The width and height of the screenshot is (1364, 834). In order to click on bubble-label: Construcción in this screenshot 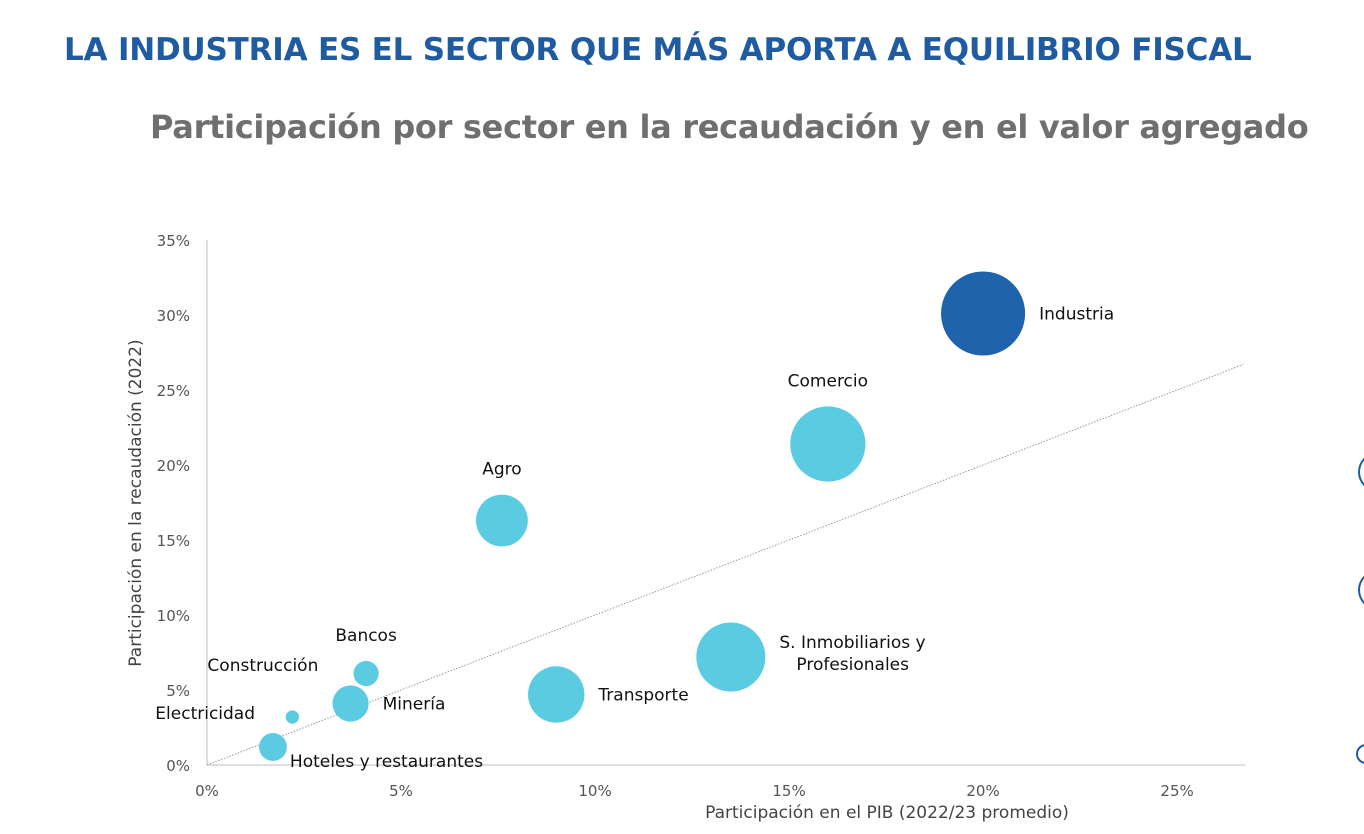, I will do `click(262, 666)`.